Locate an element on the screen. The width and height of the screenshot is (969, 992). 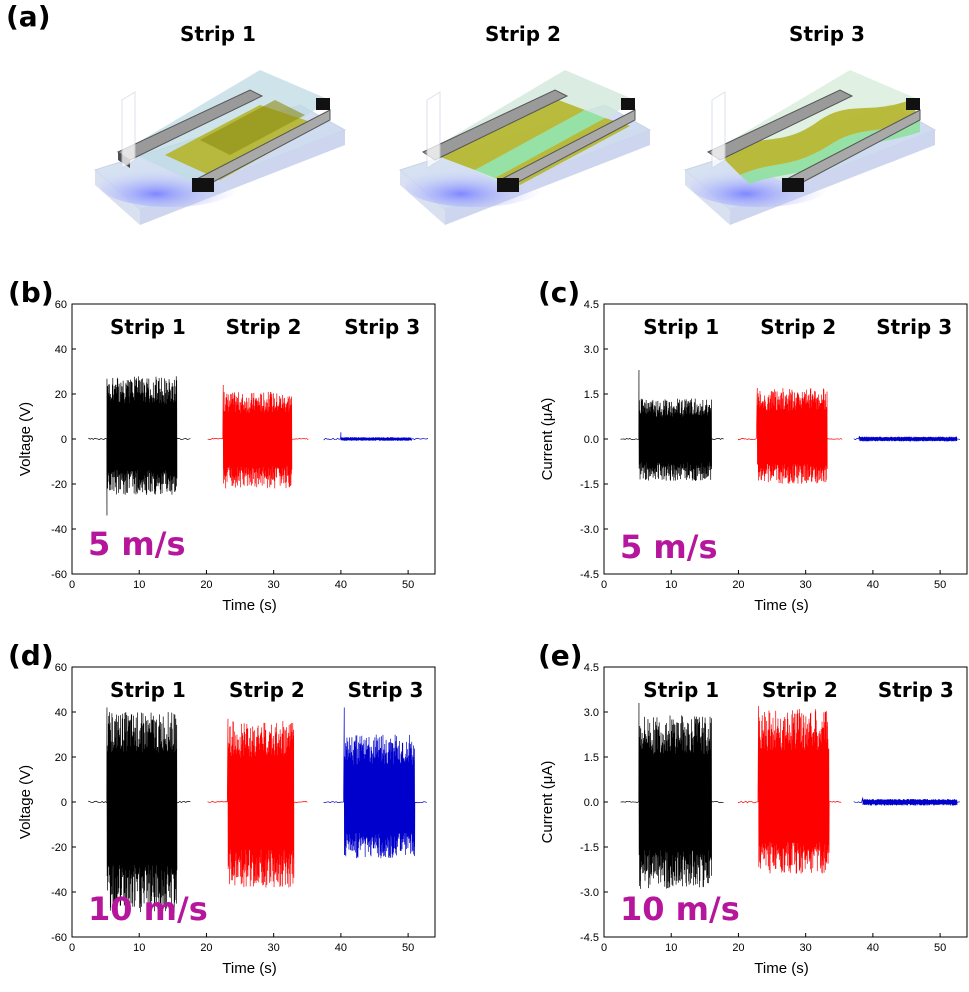
panel-b-label: (b) is located at coordinates (31, 292).